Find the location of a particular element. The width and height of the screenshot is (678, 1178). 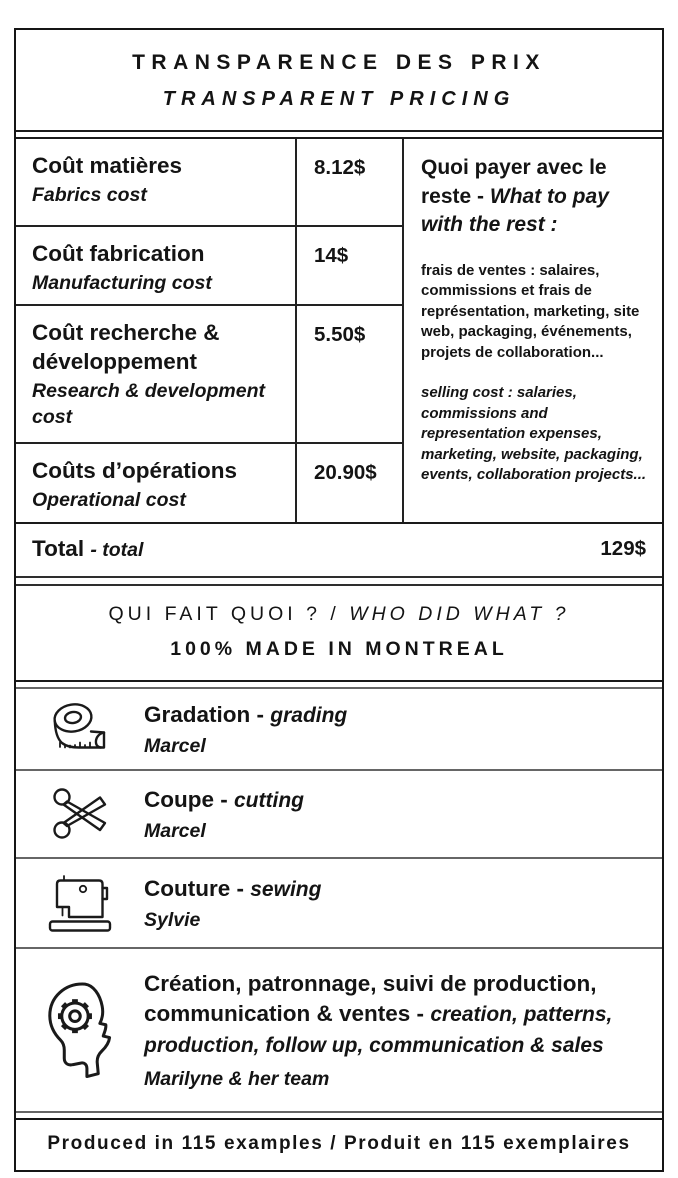

cost-row-manufacturing-label: Coût fabrication Manufacturing cost is located at coordinates (156, 264).